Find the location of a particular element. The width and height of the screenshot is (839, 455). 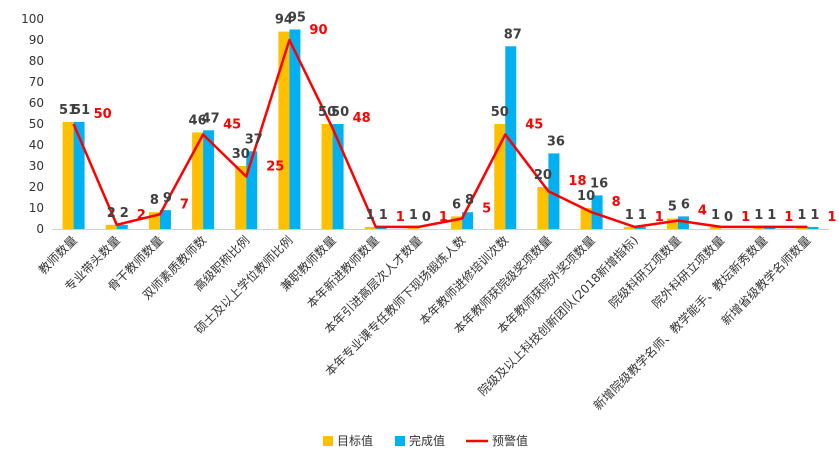

x-tick-label-14: 院级科研立项数量 is located at coordinates (645, 272).